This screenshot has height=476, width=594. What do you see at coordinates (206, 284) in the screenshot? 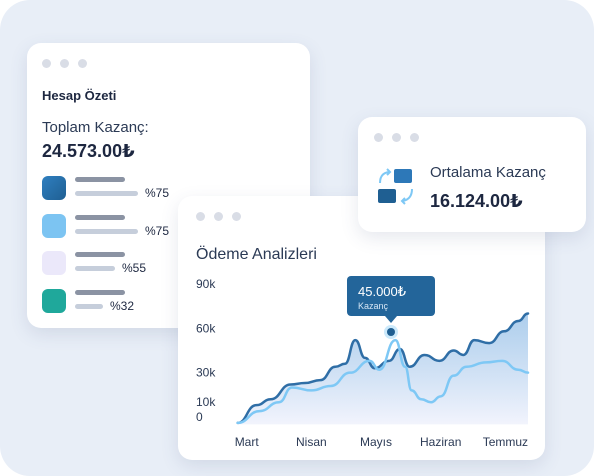
I see `y-tick-label: 90k` at bounding box center [206, 284].